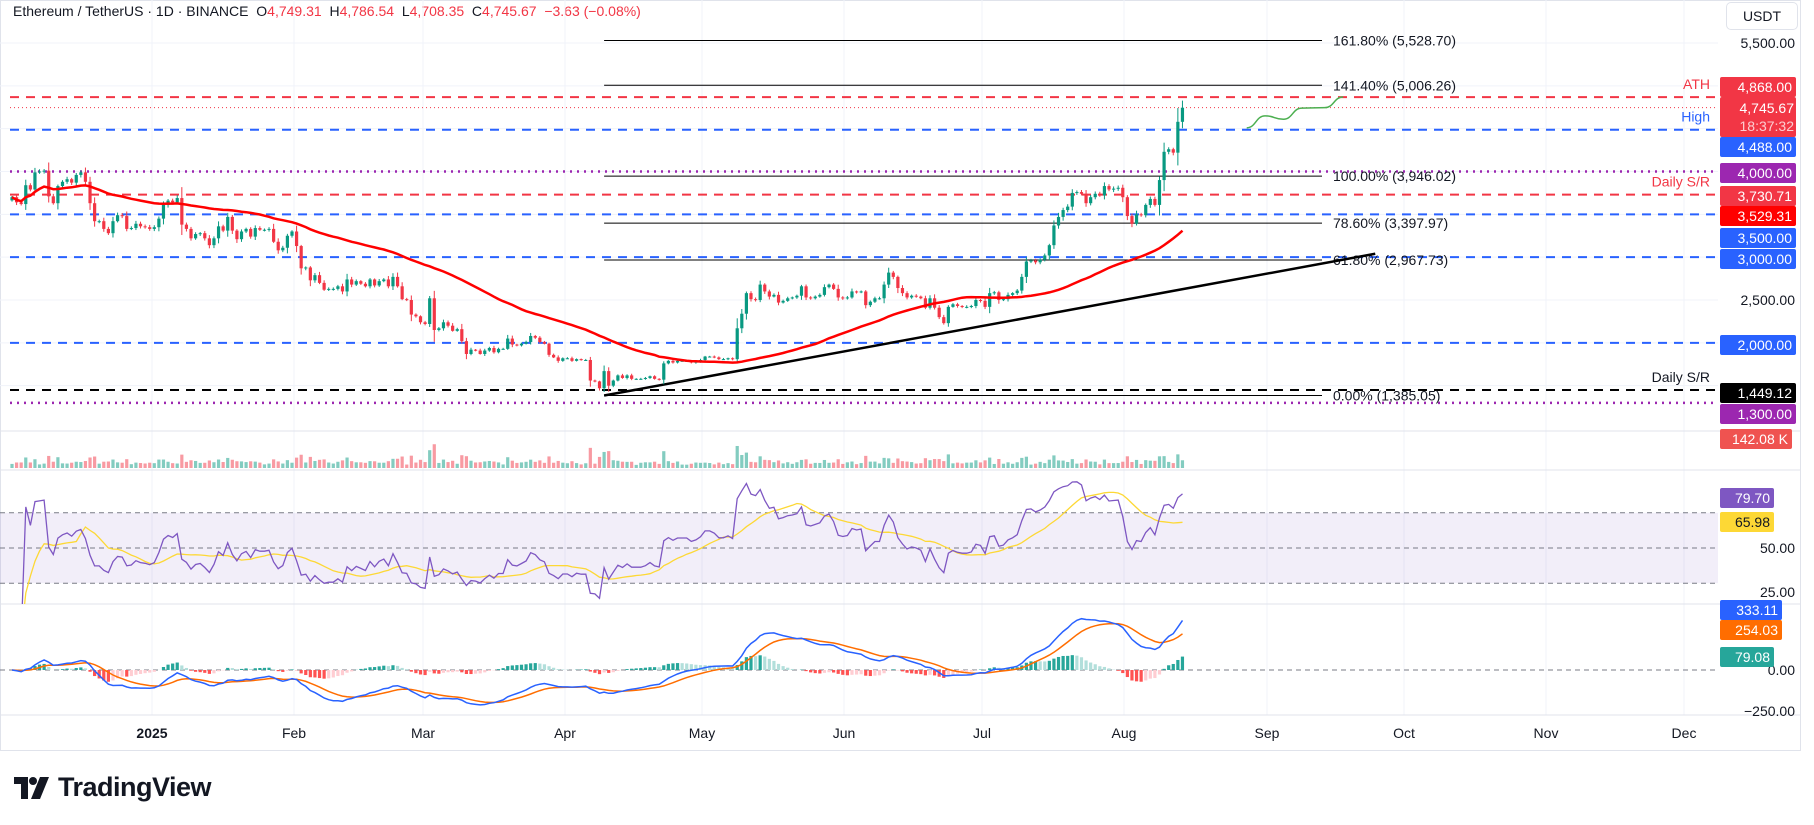 The height and width of the screenshot is (825, 1814). What do you see at coordinates (131, 11) in the screenshot?
I see `symbol-title: Ethereum / TetherUS · 1D · BINANCE` at bounding box center [131, 11].